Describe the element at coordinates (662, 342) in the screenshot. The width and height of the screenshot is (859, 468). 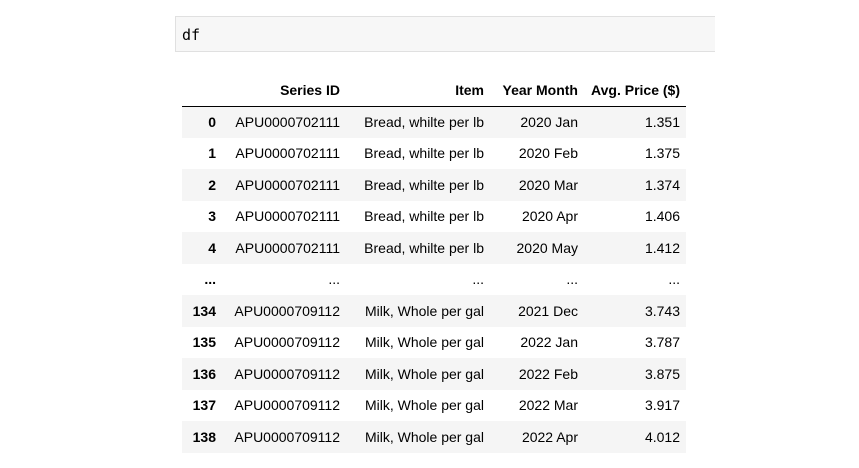
I see `avg-price-cell: 3.787` at that location.